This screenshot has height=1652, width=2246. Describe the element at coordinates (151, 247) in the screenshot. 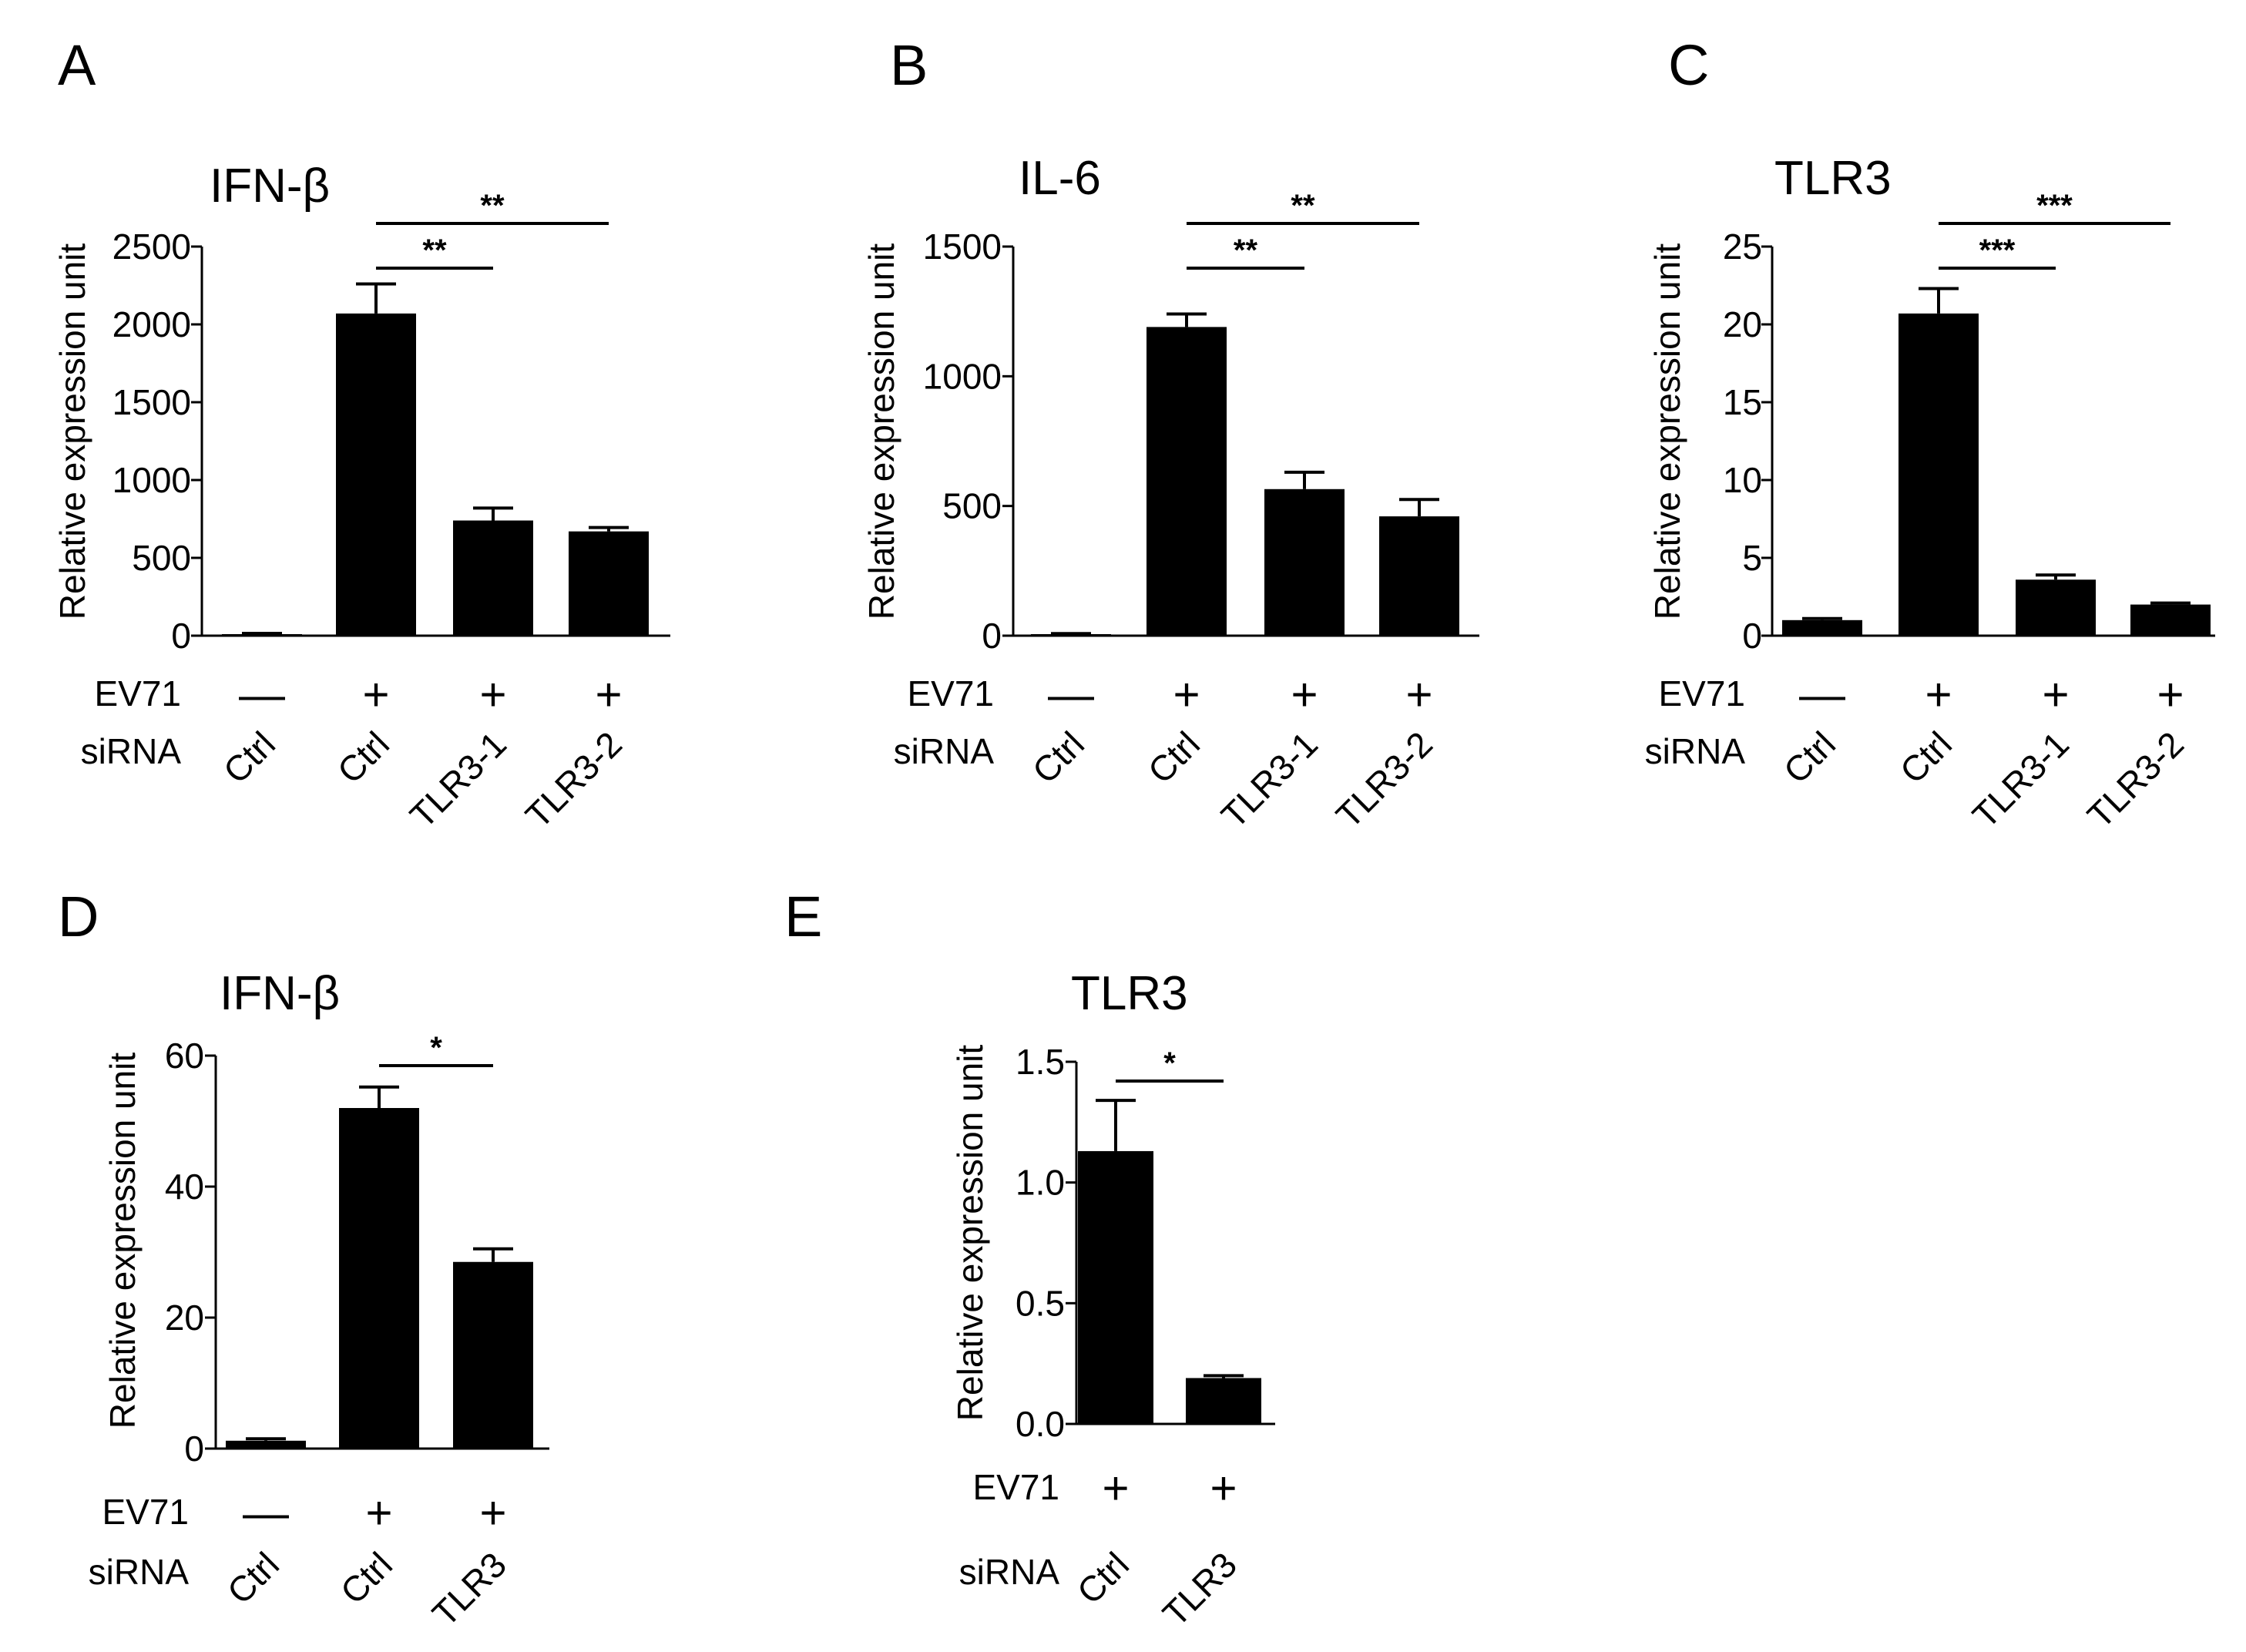

I see `y-tick-label: 2500` at that location.